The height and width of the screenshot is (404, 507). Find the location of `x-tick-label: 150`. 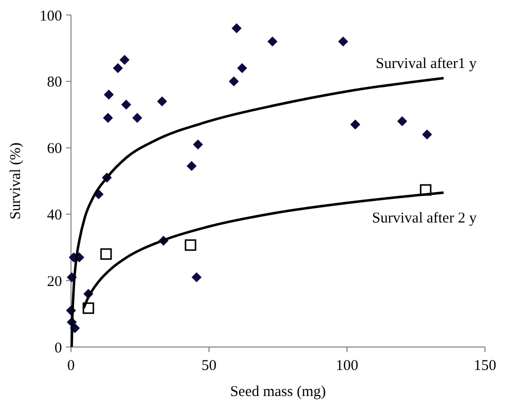

x-tick-label: 150 is located at coordinates (485, 366).